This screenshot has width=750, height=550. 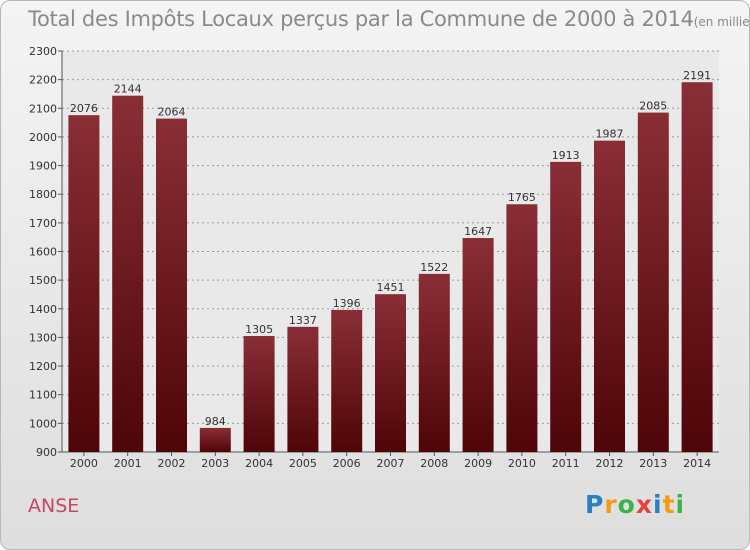 I want to click on bar-2008, so click(x=434, y=362).